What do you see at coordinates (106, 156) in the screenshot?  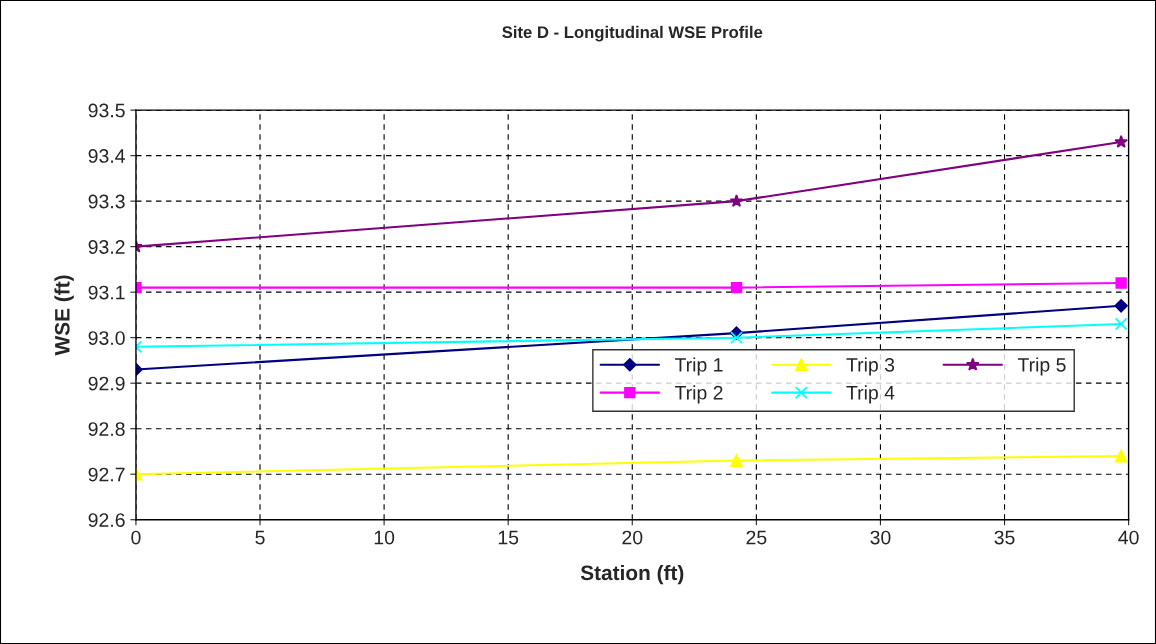 I see `y-tick-label: 93.4` at bounding box center [106, 156].